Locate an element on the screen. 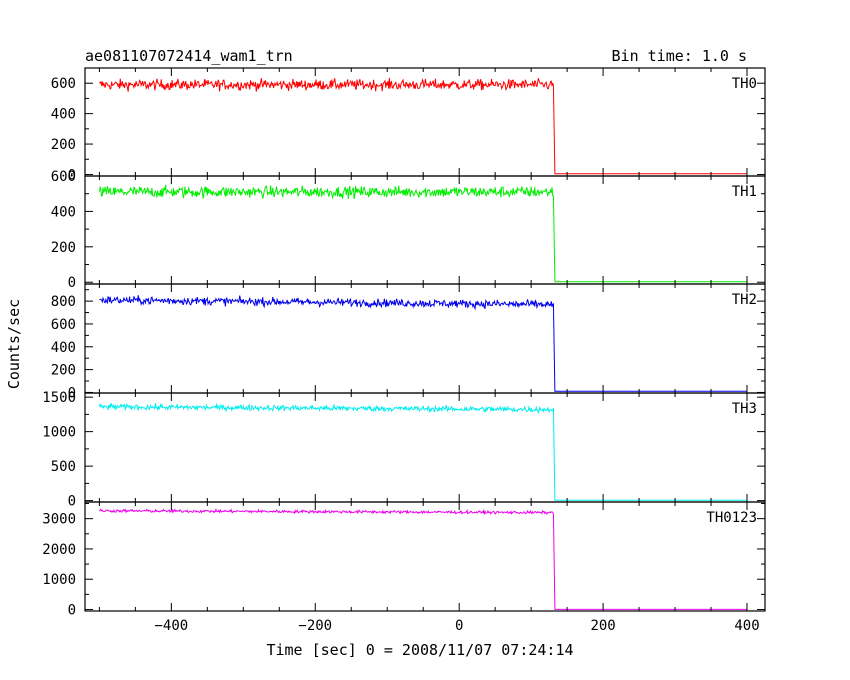  y-tick-label: 2000 is located at coordinates (59, 550).